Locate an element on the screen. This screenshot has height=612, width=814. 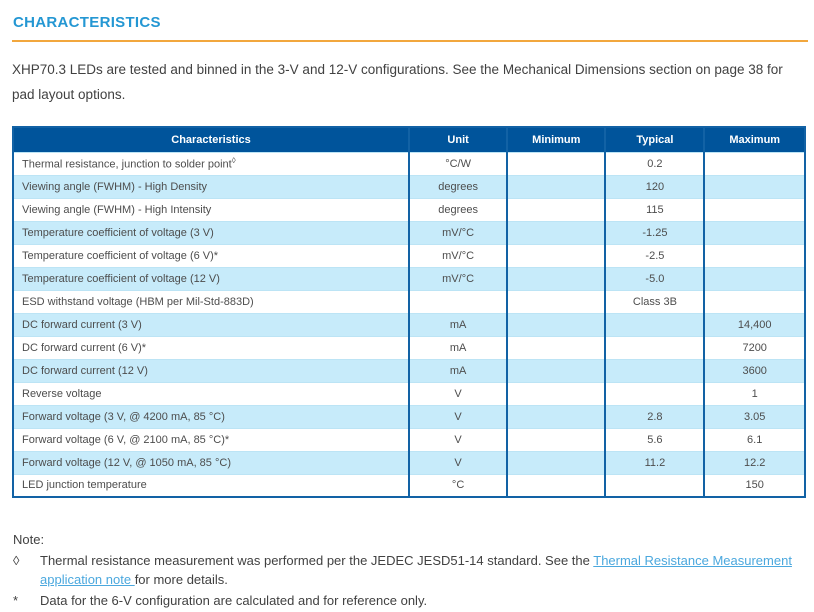
typical-cell: 120 is located at coordinates (655, 186).